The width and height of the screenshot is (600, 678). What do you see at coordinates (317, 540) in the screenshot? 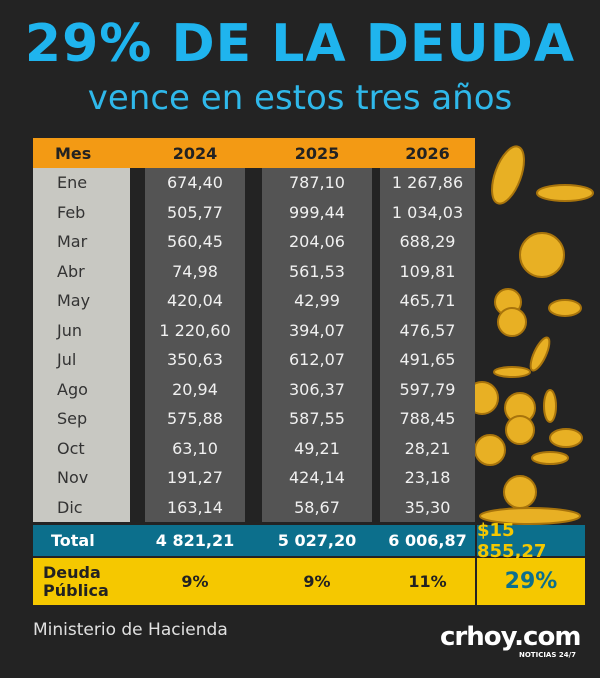
I see `total-cell: 5 027,20` at bounding box center [317, 540].